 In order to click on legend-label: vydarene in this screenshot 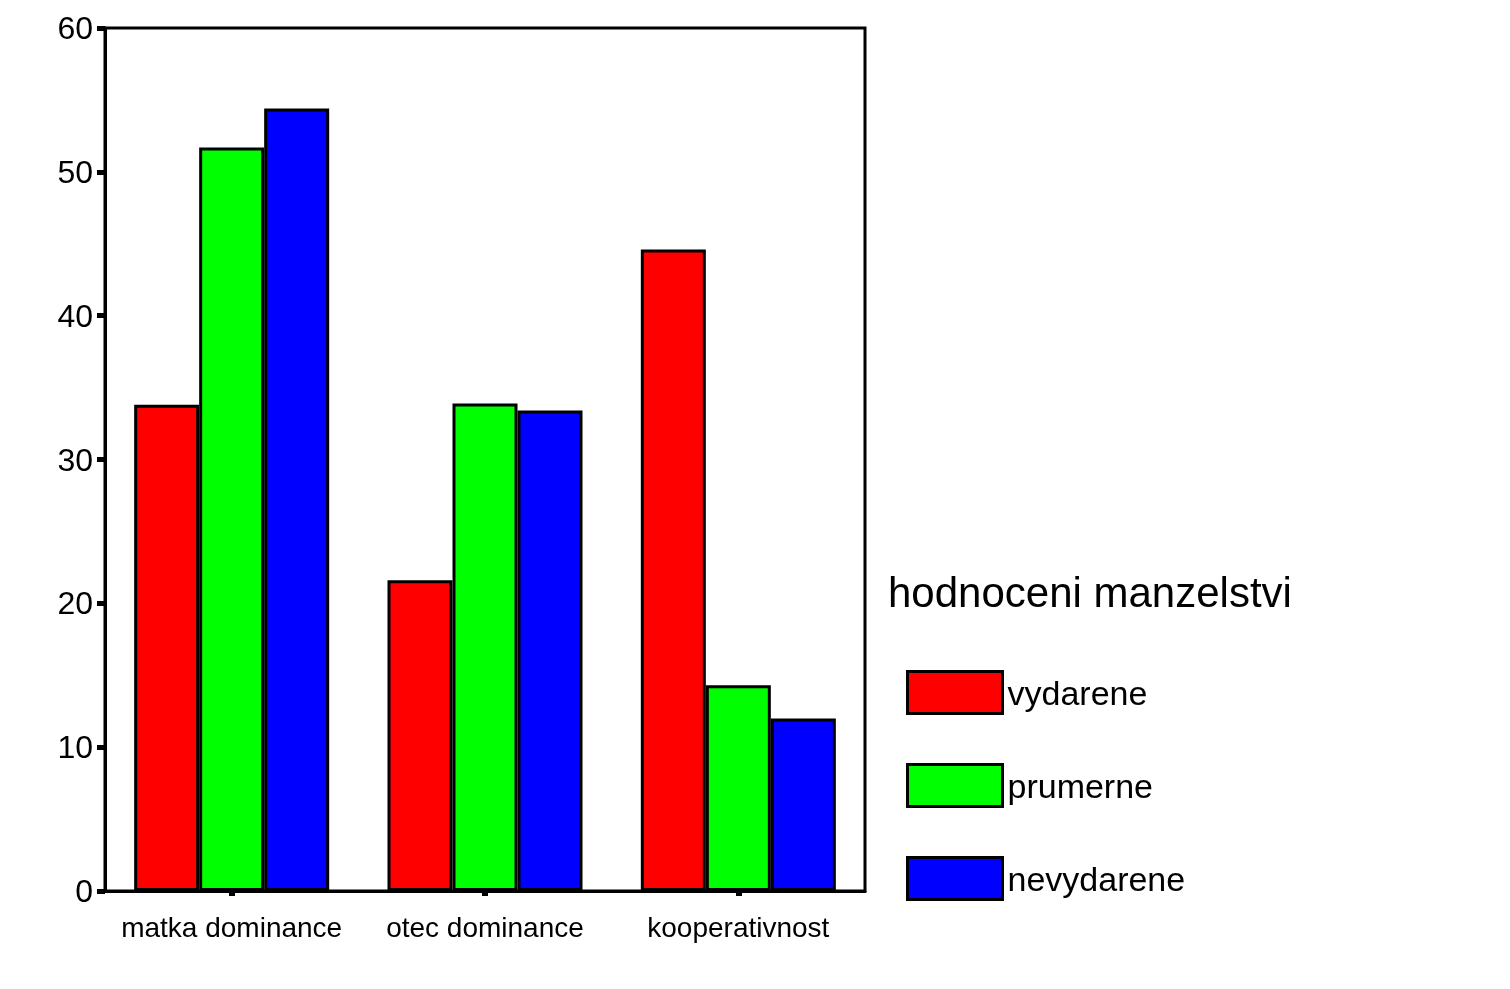, I will do `click(1077, 692)`.